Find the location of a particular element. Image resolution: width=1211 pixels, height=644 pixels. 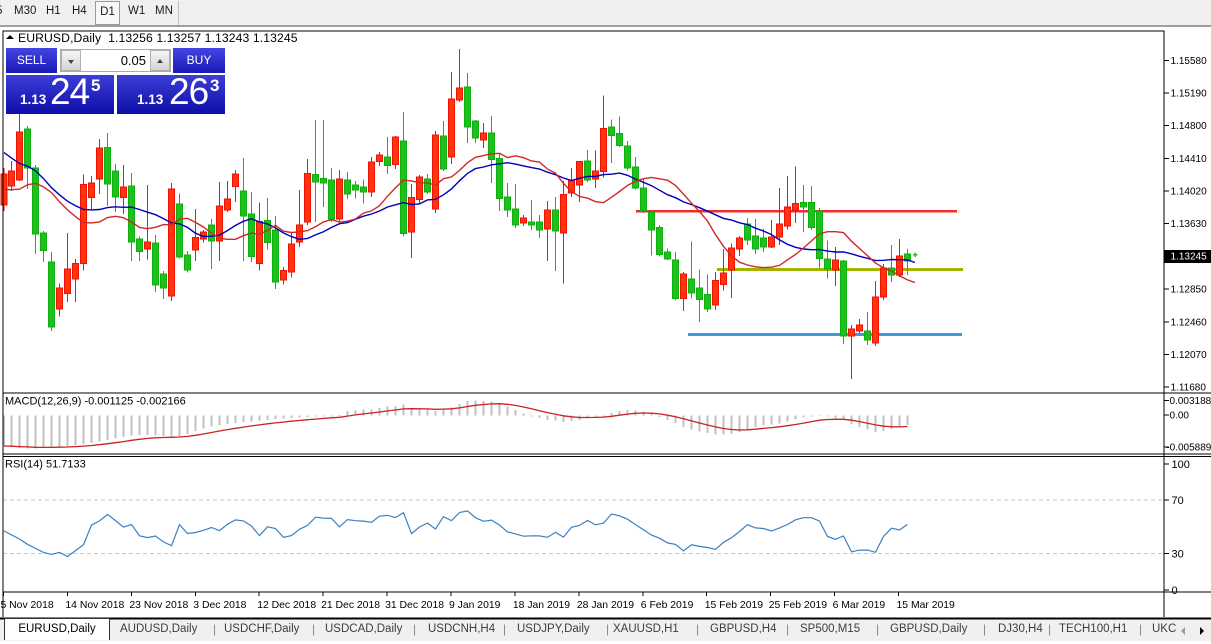

svg-text: 1.13245 is located at coordinates (1189, 257).